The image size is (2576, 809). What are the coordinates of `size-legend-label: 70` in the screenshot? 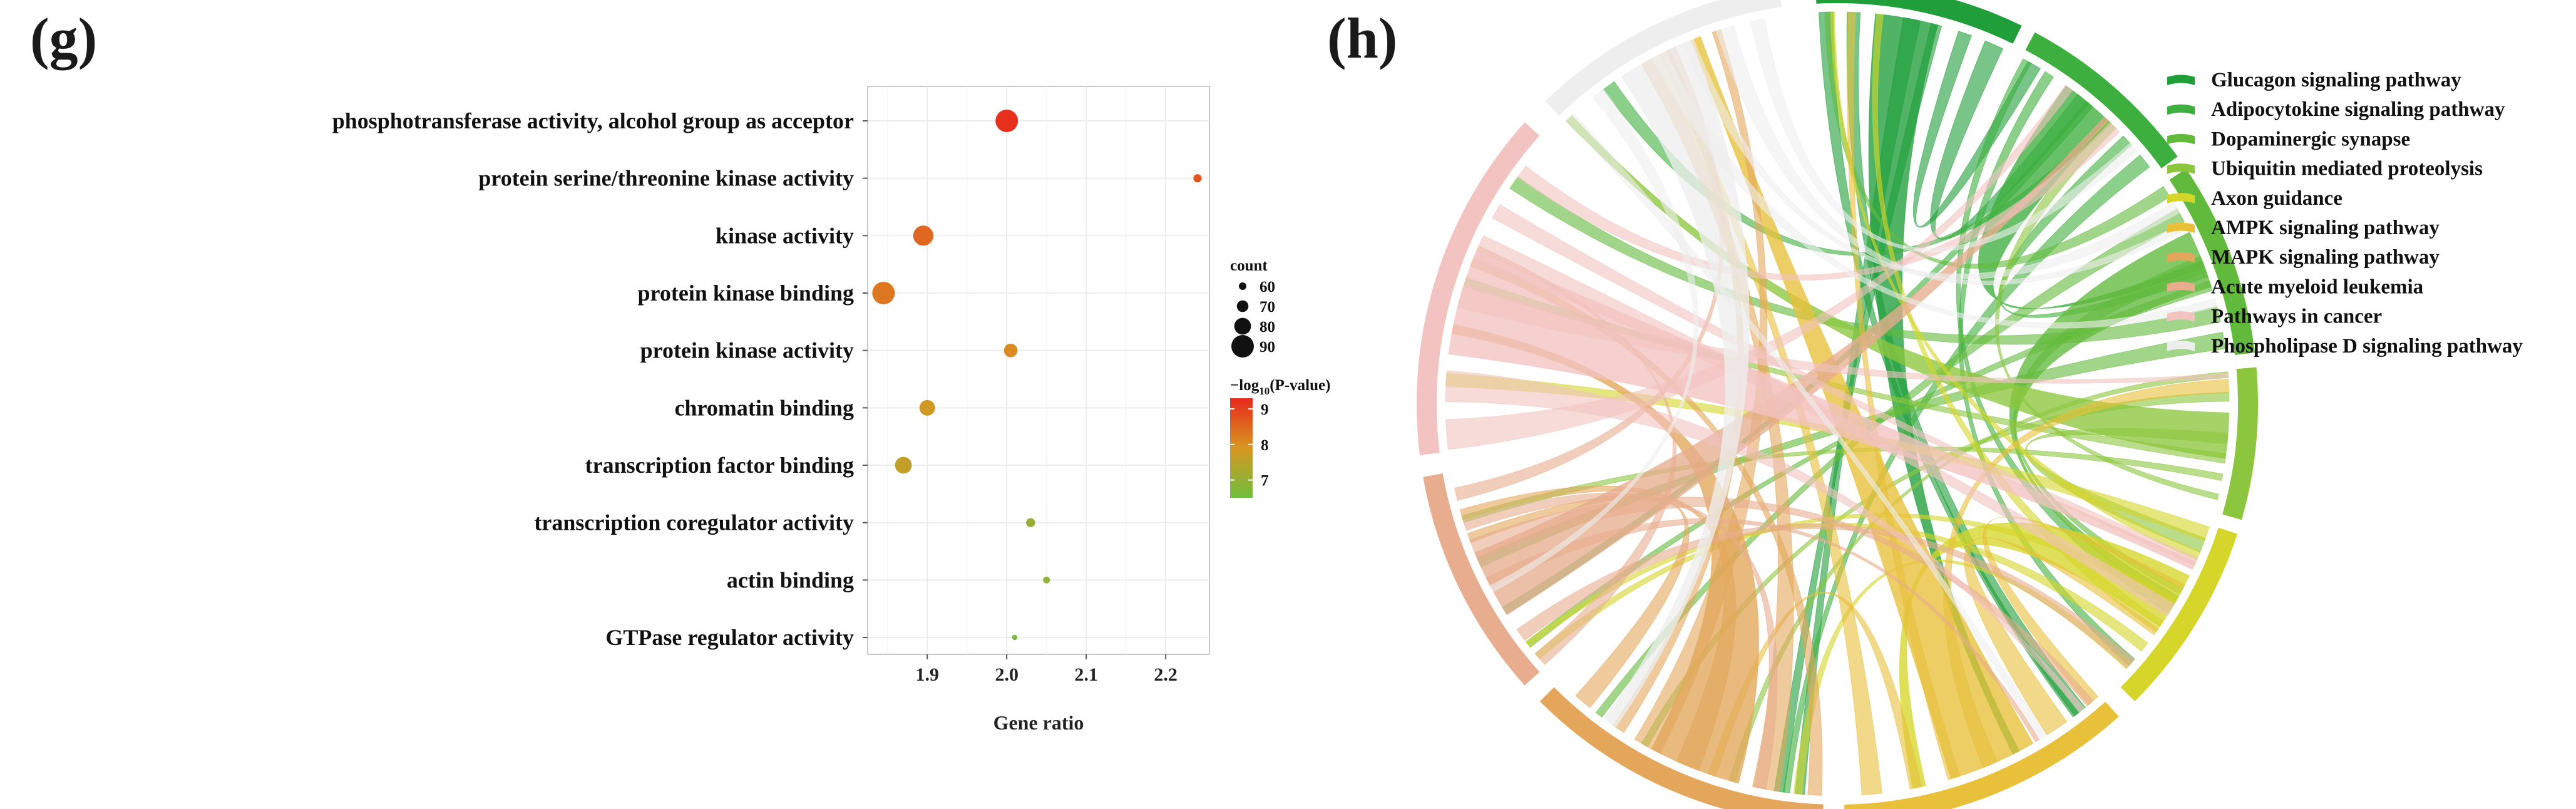 It's located at (1267, 308).